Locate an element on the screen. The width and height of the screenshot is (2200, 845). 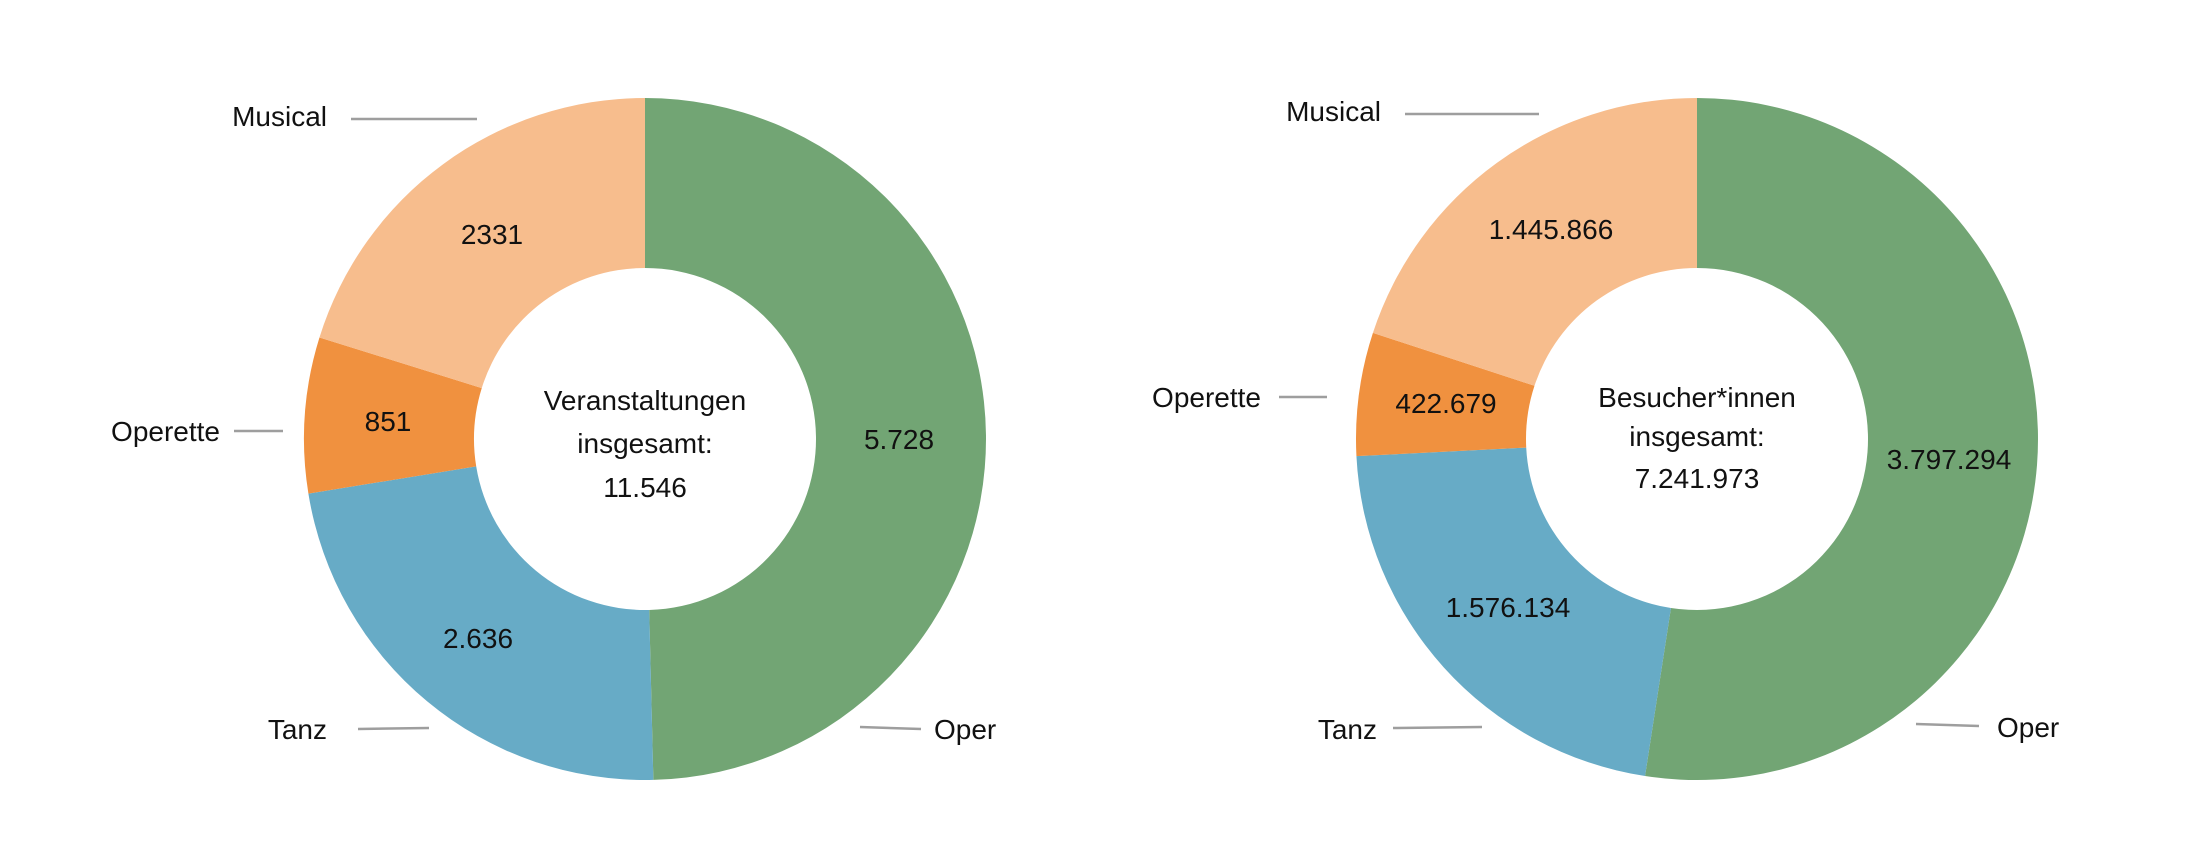
center-label-line: 7.241.973 is located at coordinates (1697, 478).